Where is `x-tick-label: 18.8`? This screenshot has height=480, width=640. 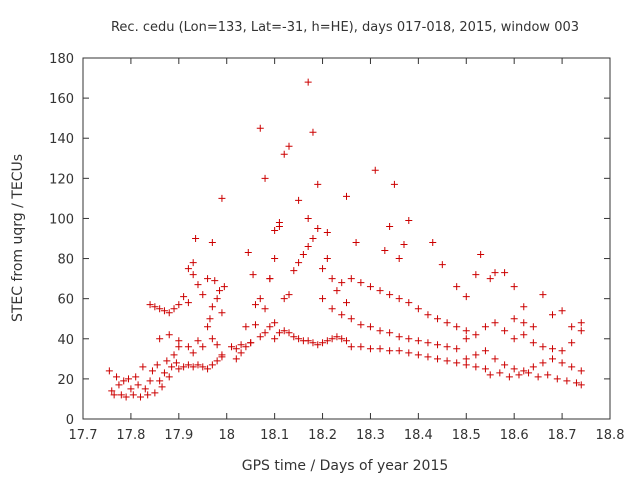
x-tick-label: 18.8 is located at coordinates (610, 435).